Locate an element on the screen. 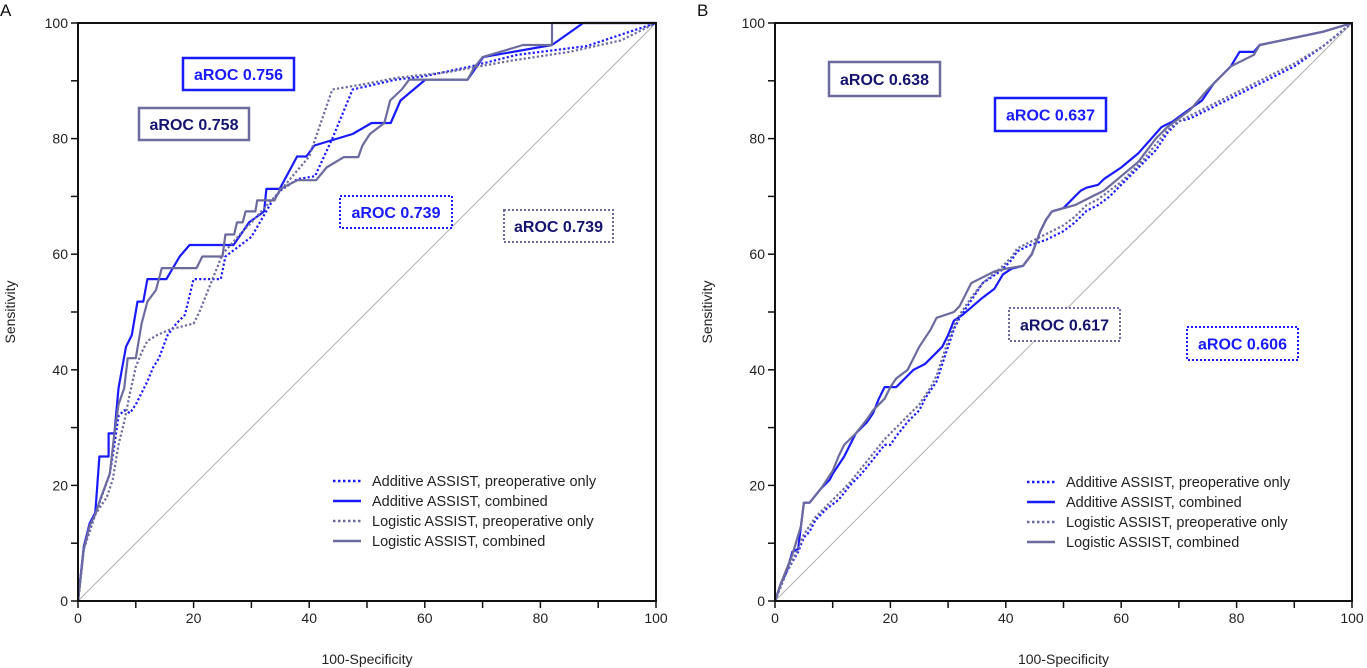 The image size is (1367, 668). aroc-annotation: aROC 0.606 is located at coordinates (1242, 343).